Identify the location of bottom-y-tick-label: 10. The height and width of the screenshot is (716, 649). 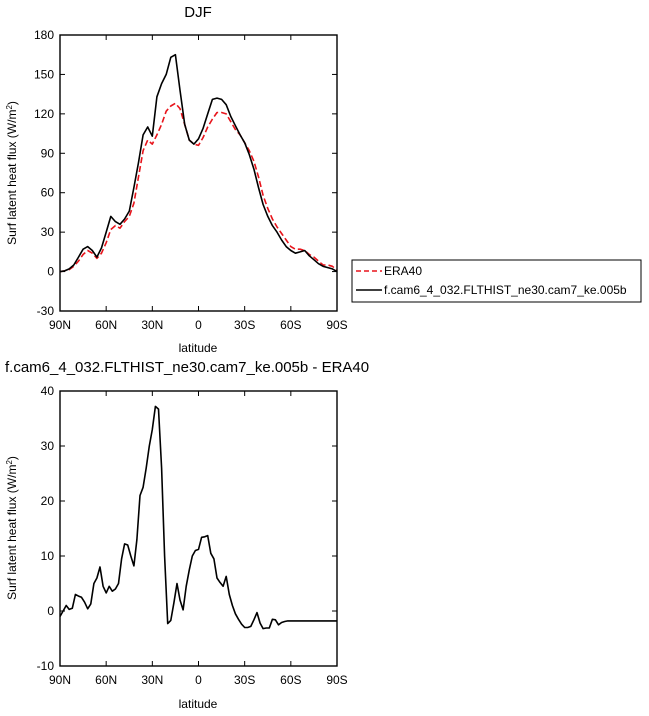
(48, 556).